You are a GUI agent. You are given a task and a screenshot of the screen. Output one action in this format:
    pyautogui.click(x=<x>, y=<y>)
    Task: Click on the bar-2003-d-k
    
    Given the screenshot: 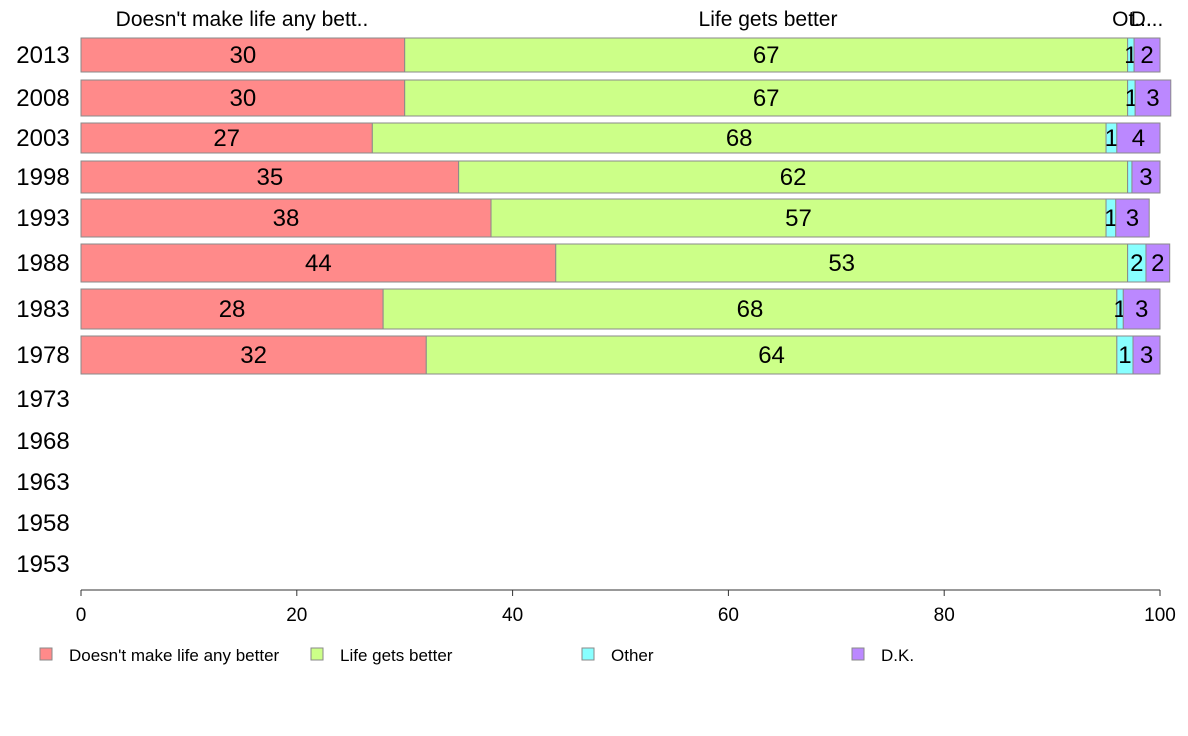 What is the action you would take?
    pyautogui.click(x=1138, y=138)
    